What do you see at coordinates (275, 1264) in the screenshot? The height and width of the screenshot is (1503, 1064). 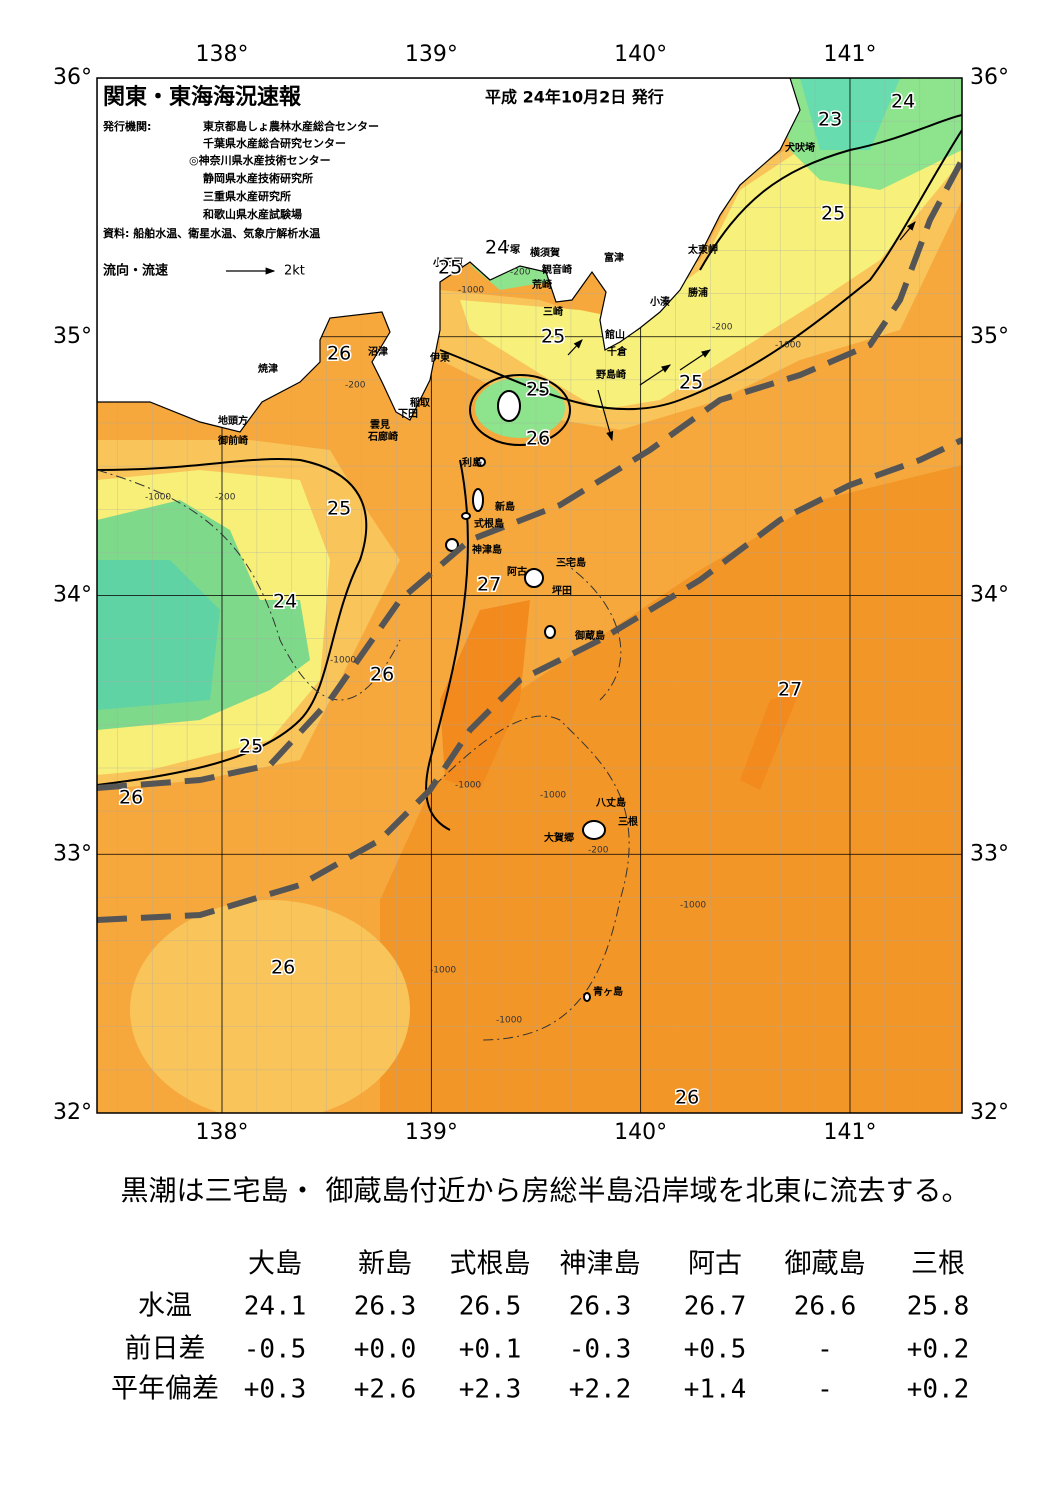 I see `column-header: 大島` at bounding box center [275, 1264].